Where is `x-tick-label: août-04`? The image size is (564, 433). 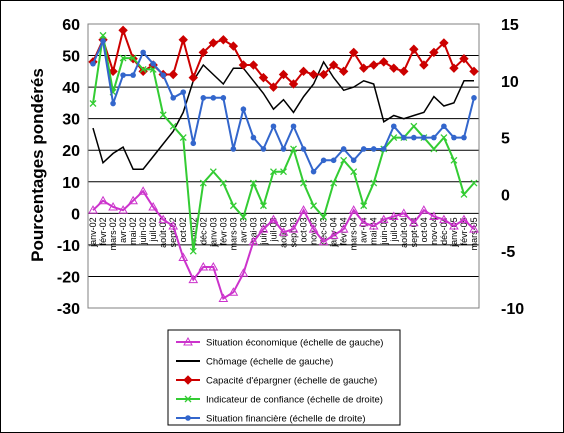 x-tick-label: août-04 is located at coordinates (404, 232).